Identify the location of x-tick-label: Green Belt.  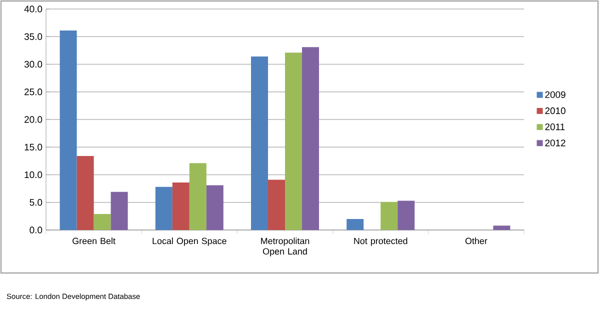
(94, 241).